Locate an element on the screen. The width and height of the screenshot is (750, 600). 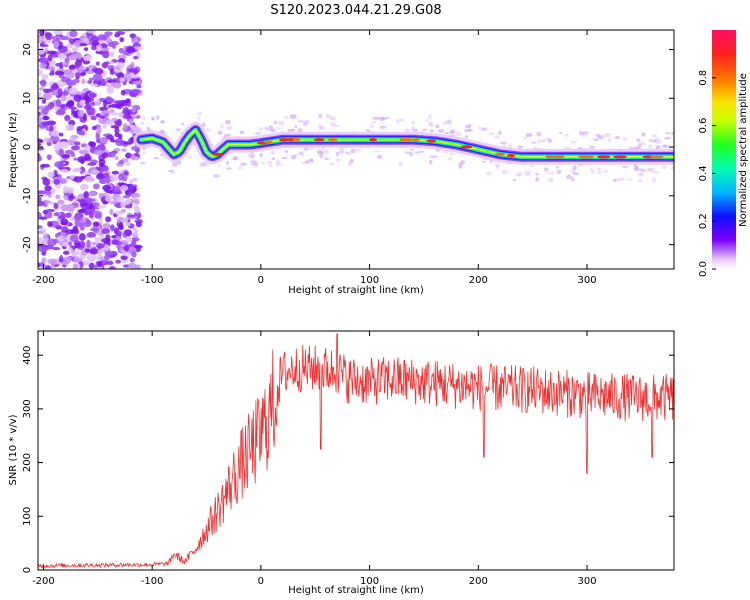
spectrogram-y-tick-label: 10 is located at coordinates (27, 98).